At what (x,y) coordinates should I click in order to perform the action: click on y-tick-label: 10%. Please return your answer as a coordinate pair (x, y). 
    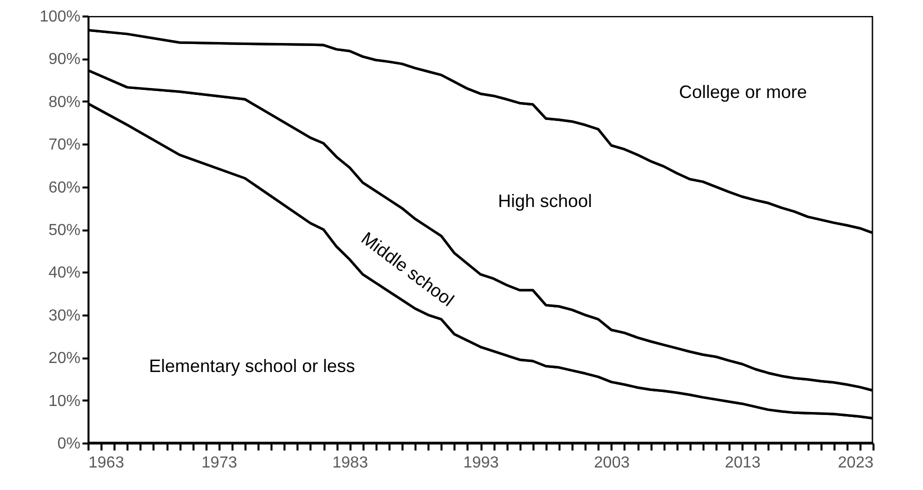
    Looking at the image, I should click on (64, 401).